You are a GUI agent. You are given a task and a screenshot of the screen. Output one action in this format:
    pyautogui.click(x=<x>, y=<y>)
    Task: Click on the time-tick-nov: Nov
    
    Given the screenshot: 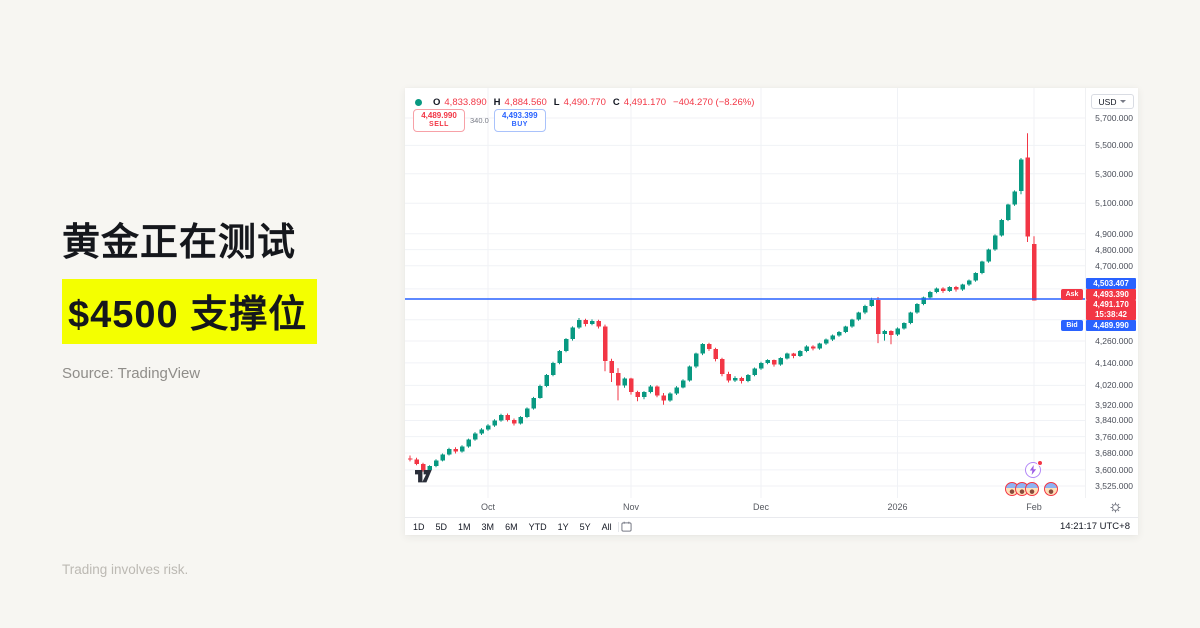 What is the action you would take?
    pyautogui.click(x=631, y=507)
    